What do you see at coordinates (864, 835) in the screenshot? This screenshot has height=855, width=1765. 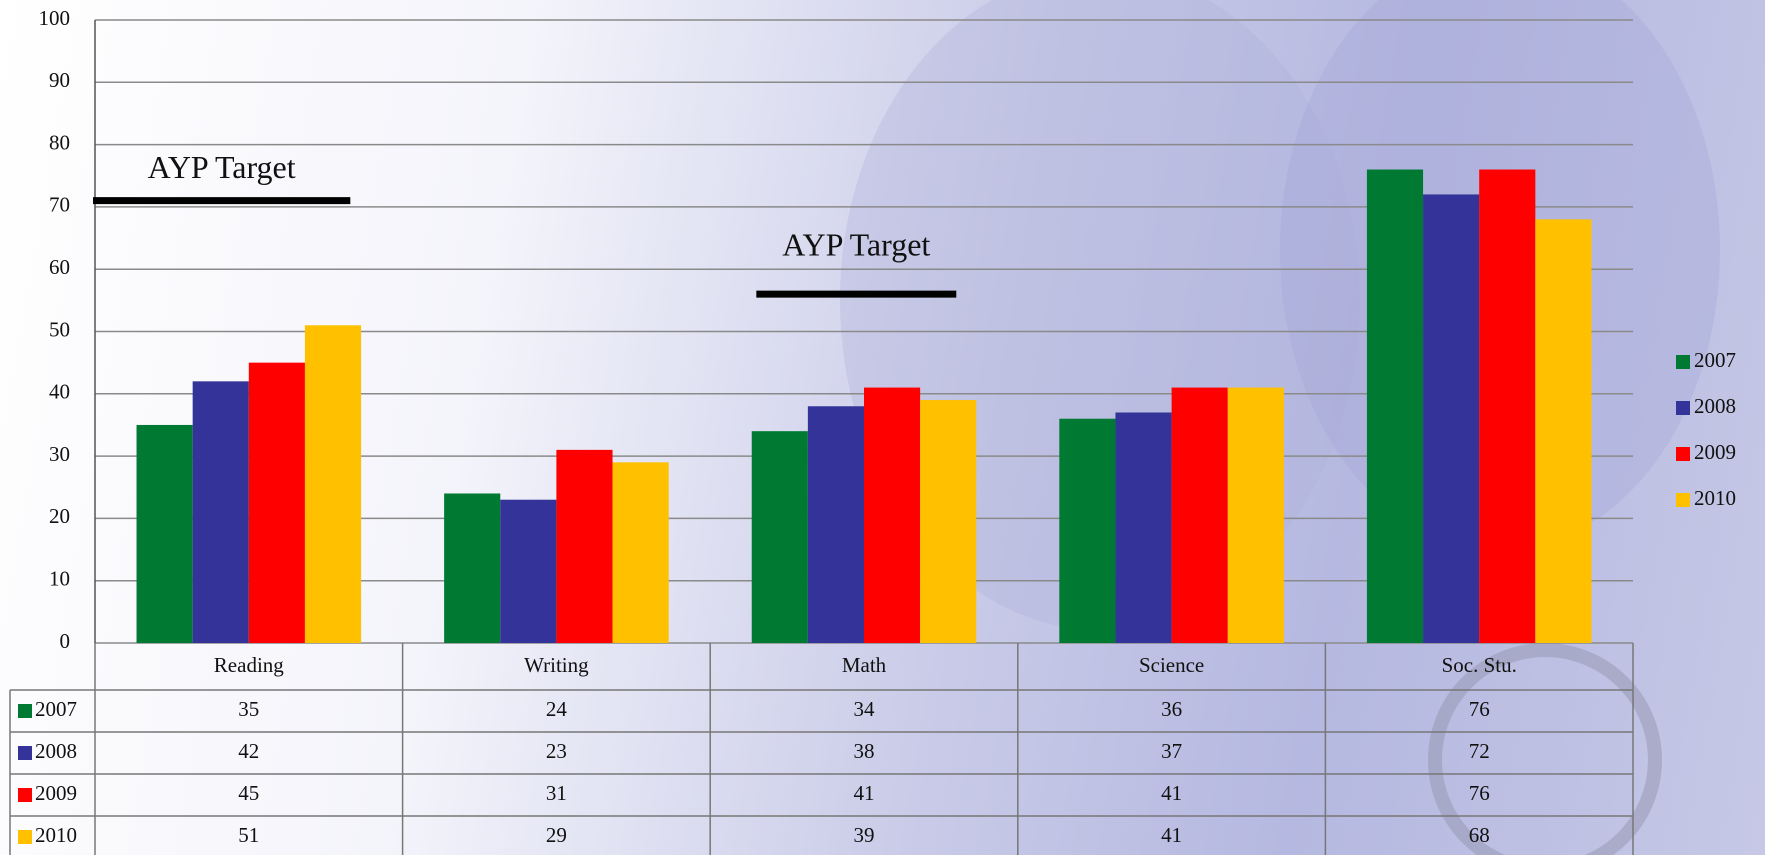 I see `table-value: 39` at bounding box center [864, 835].